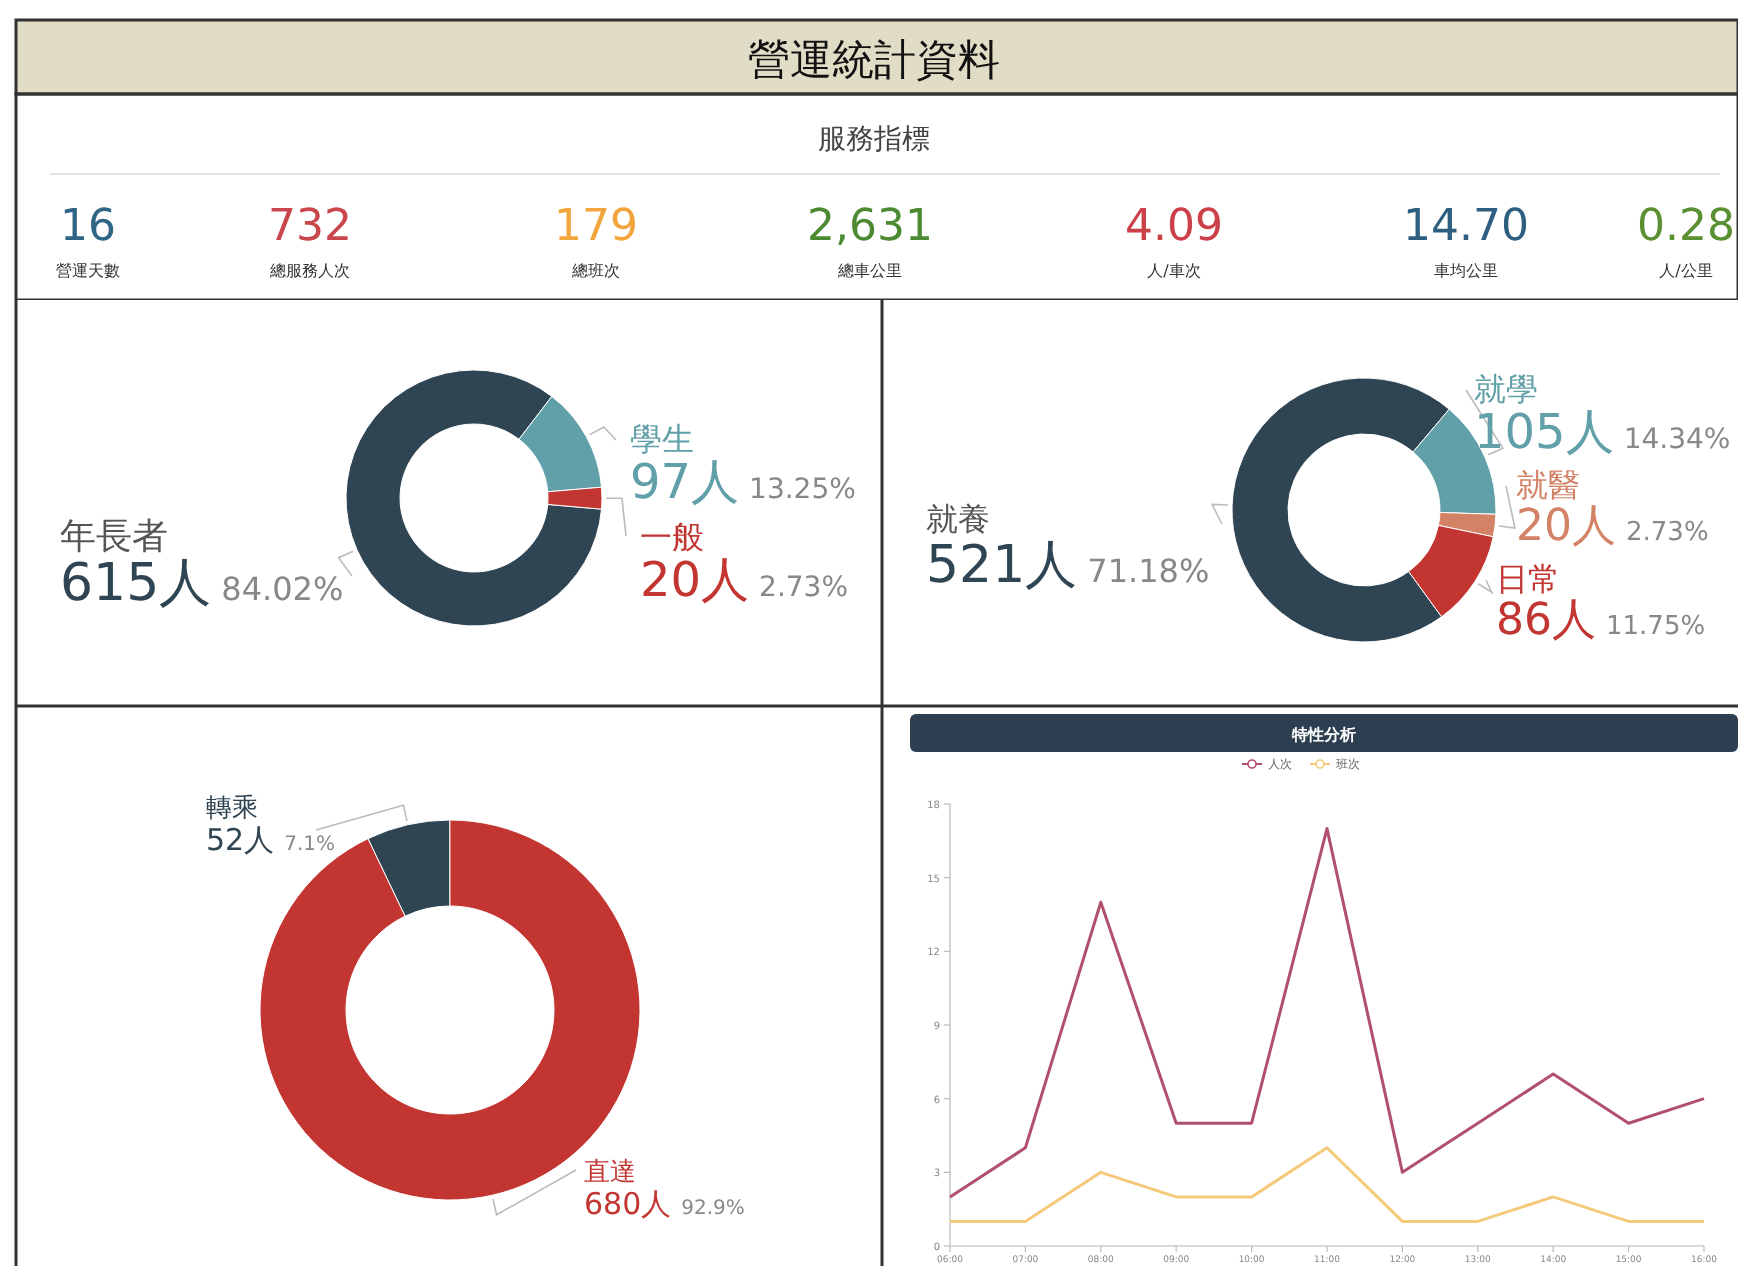  I want to click on data-label: 680人 92.9%, so click(664, 1204).